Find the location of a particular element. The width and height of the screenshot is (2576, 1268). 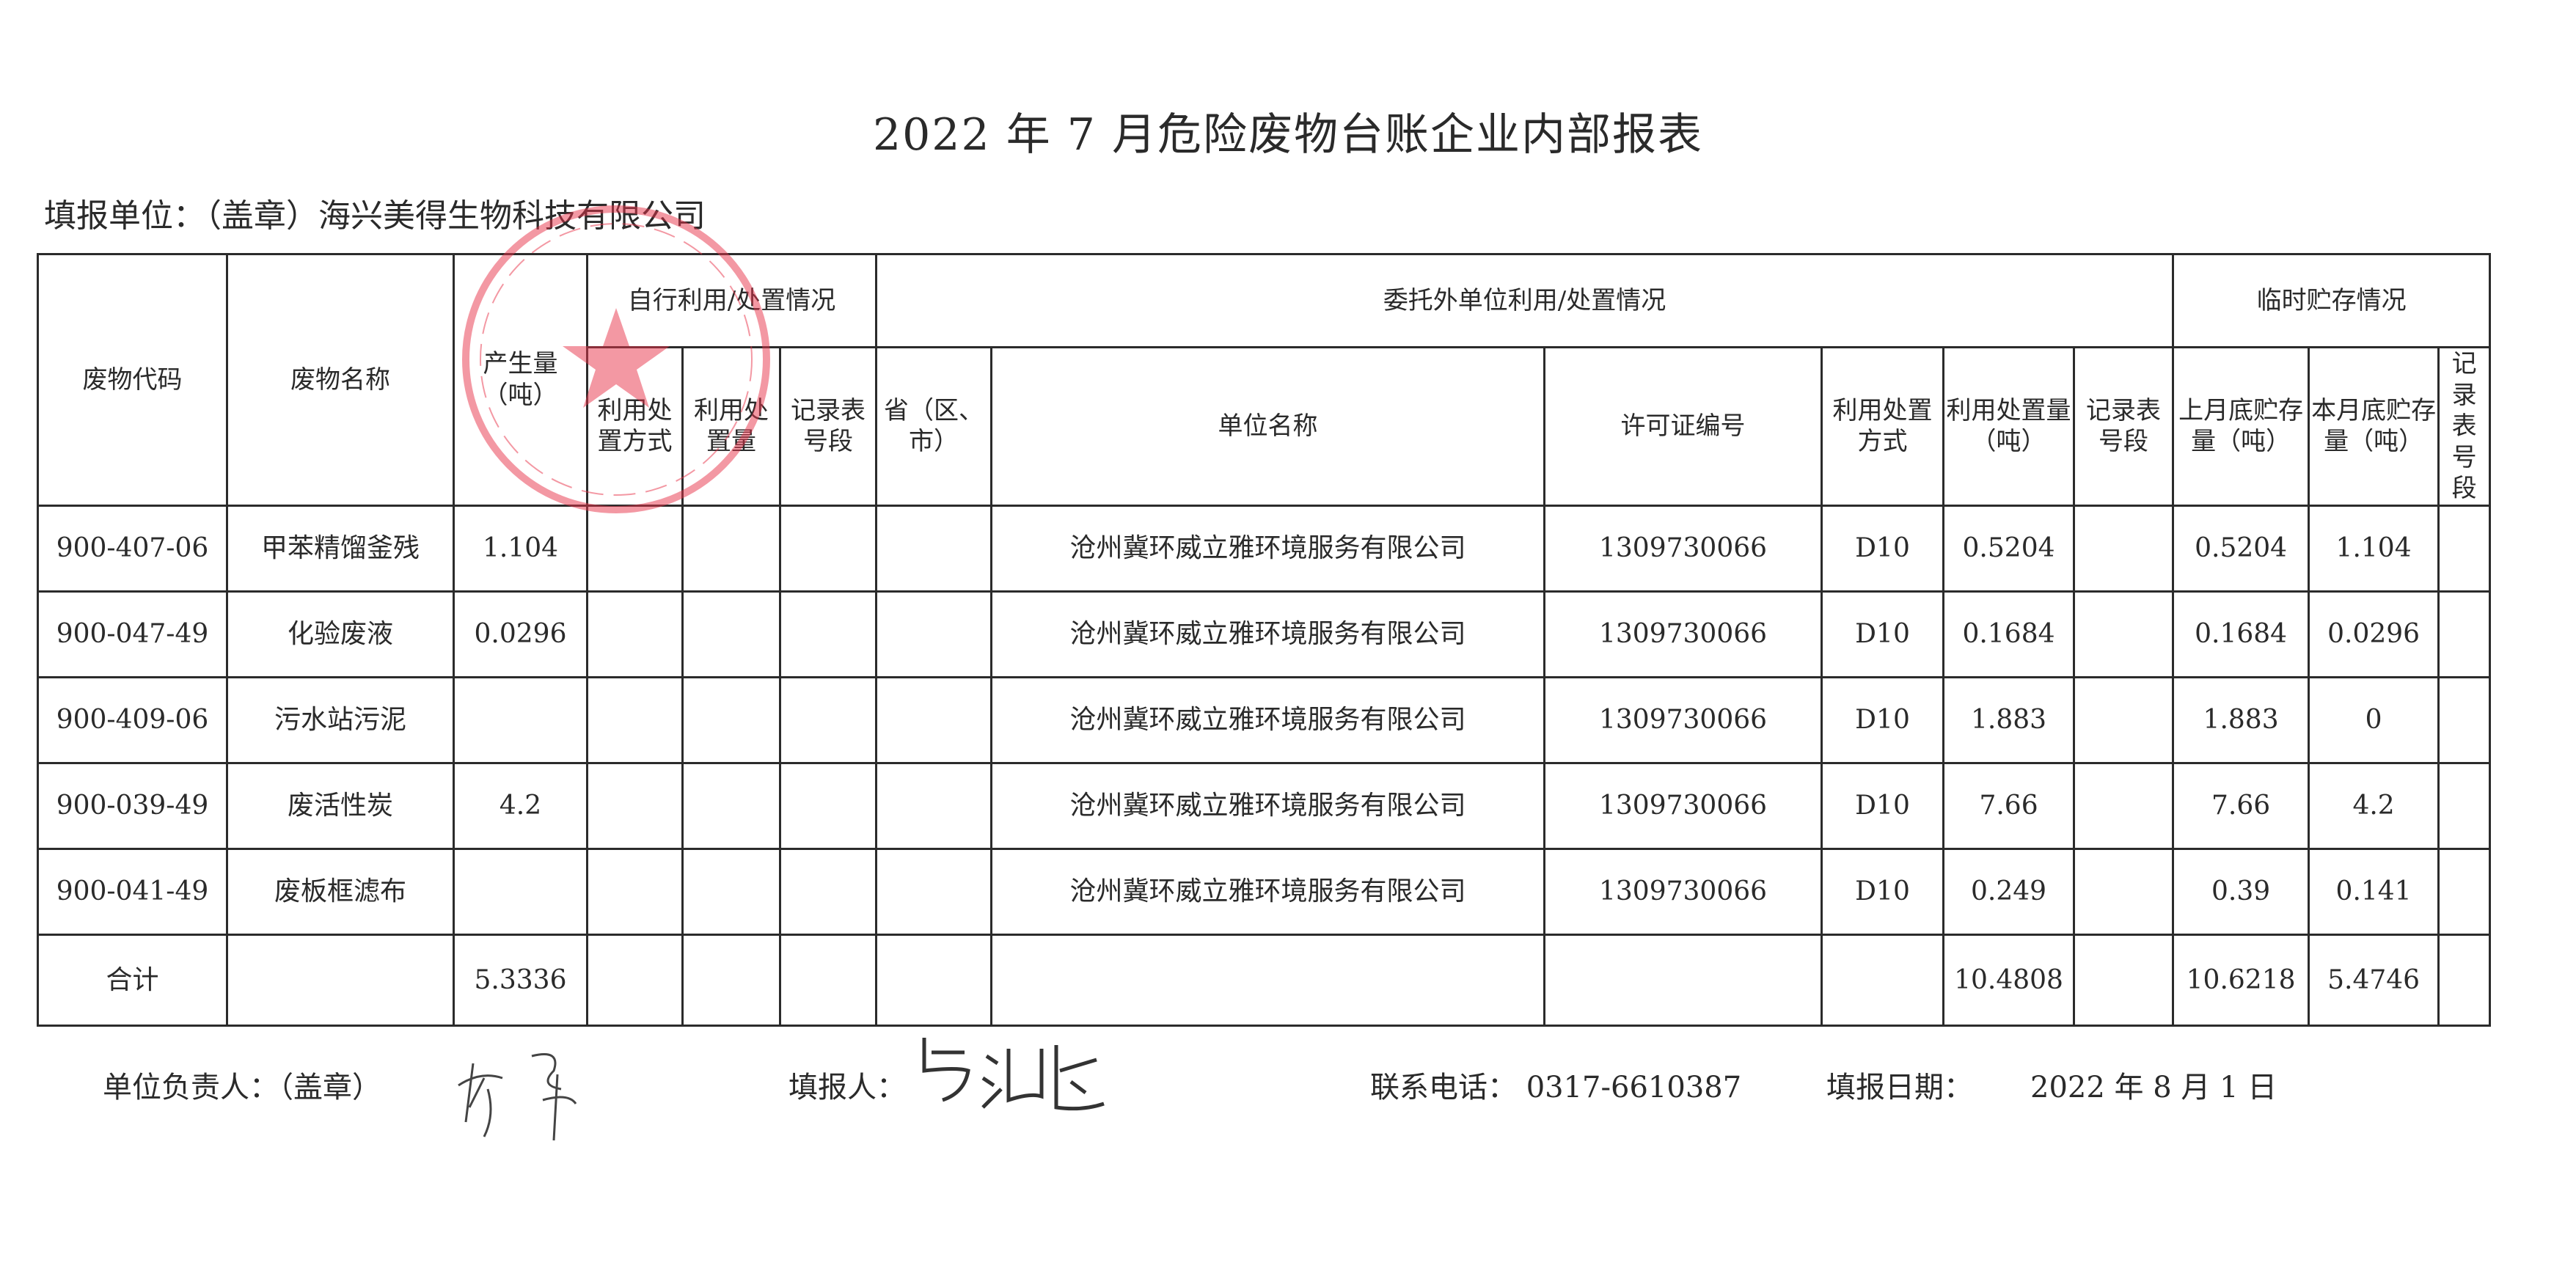

header-waste-name: 废物名称 is located at coordinates (341, 380).